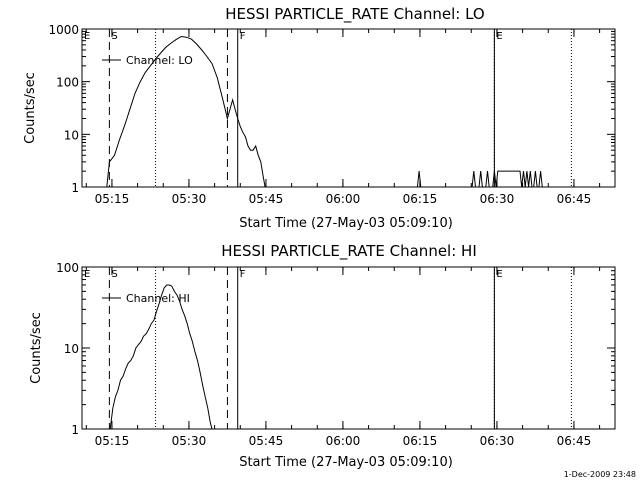 This screenshot has width=640, height=480. I want to click on panel-lo-xtick-label: 05:45, so click(266, 199).